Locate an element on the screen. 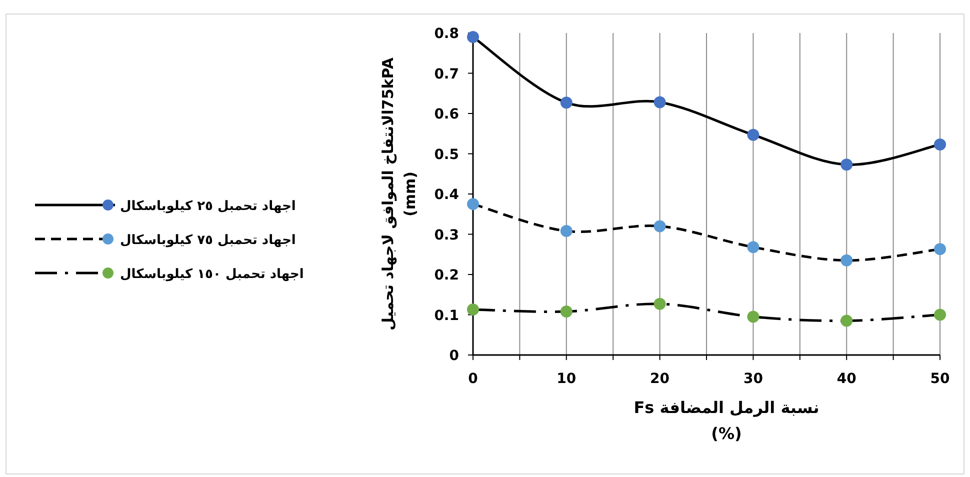 This screenshot has width=970, height=477. y-tick-label: 0.5 is located at coordinates (446, 154).